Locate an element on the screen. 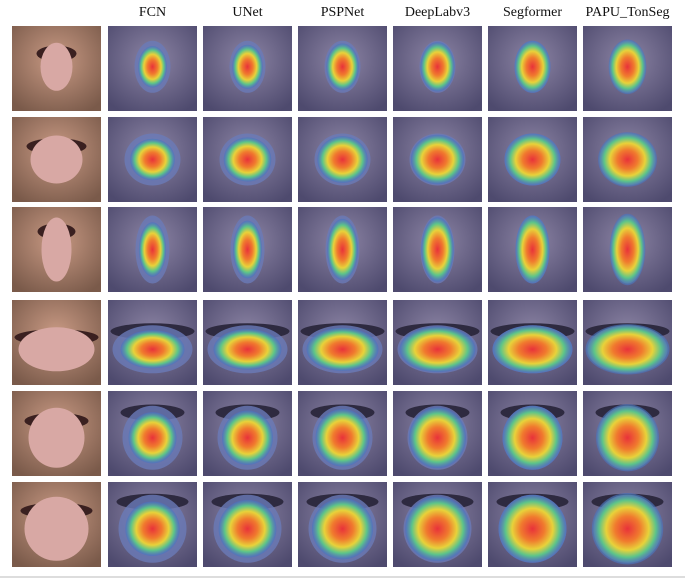  column-header: PSPNet is located at coordinates (343, 12).